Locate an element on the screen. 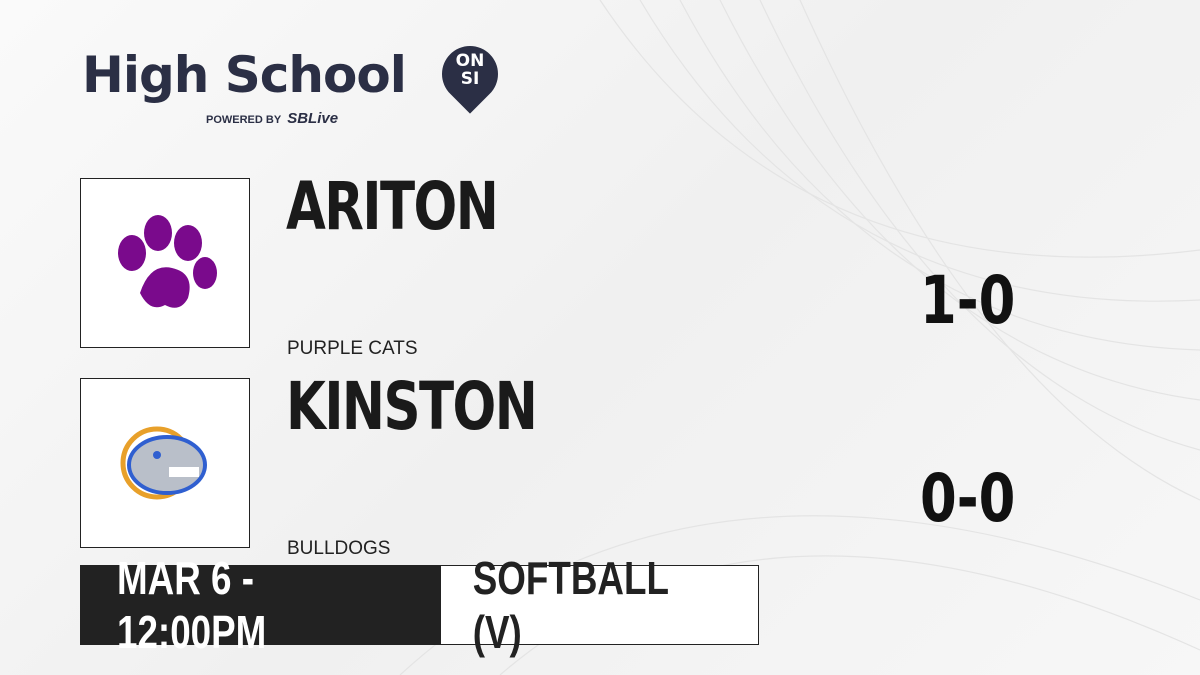  brand-title: High School is located at coordinates (244, 75).